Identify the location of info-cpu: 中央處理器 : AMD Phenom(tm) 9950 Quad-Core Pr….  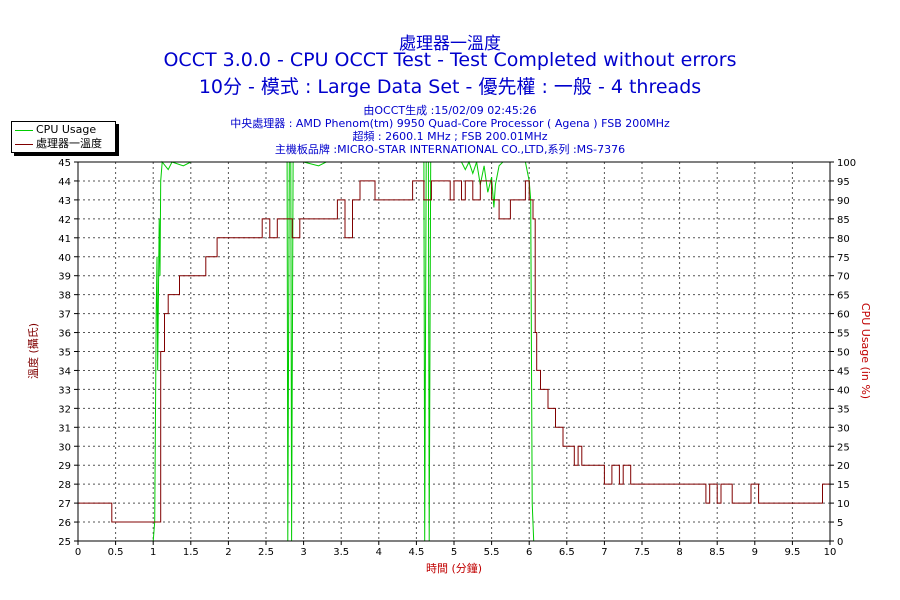
(450, 123).